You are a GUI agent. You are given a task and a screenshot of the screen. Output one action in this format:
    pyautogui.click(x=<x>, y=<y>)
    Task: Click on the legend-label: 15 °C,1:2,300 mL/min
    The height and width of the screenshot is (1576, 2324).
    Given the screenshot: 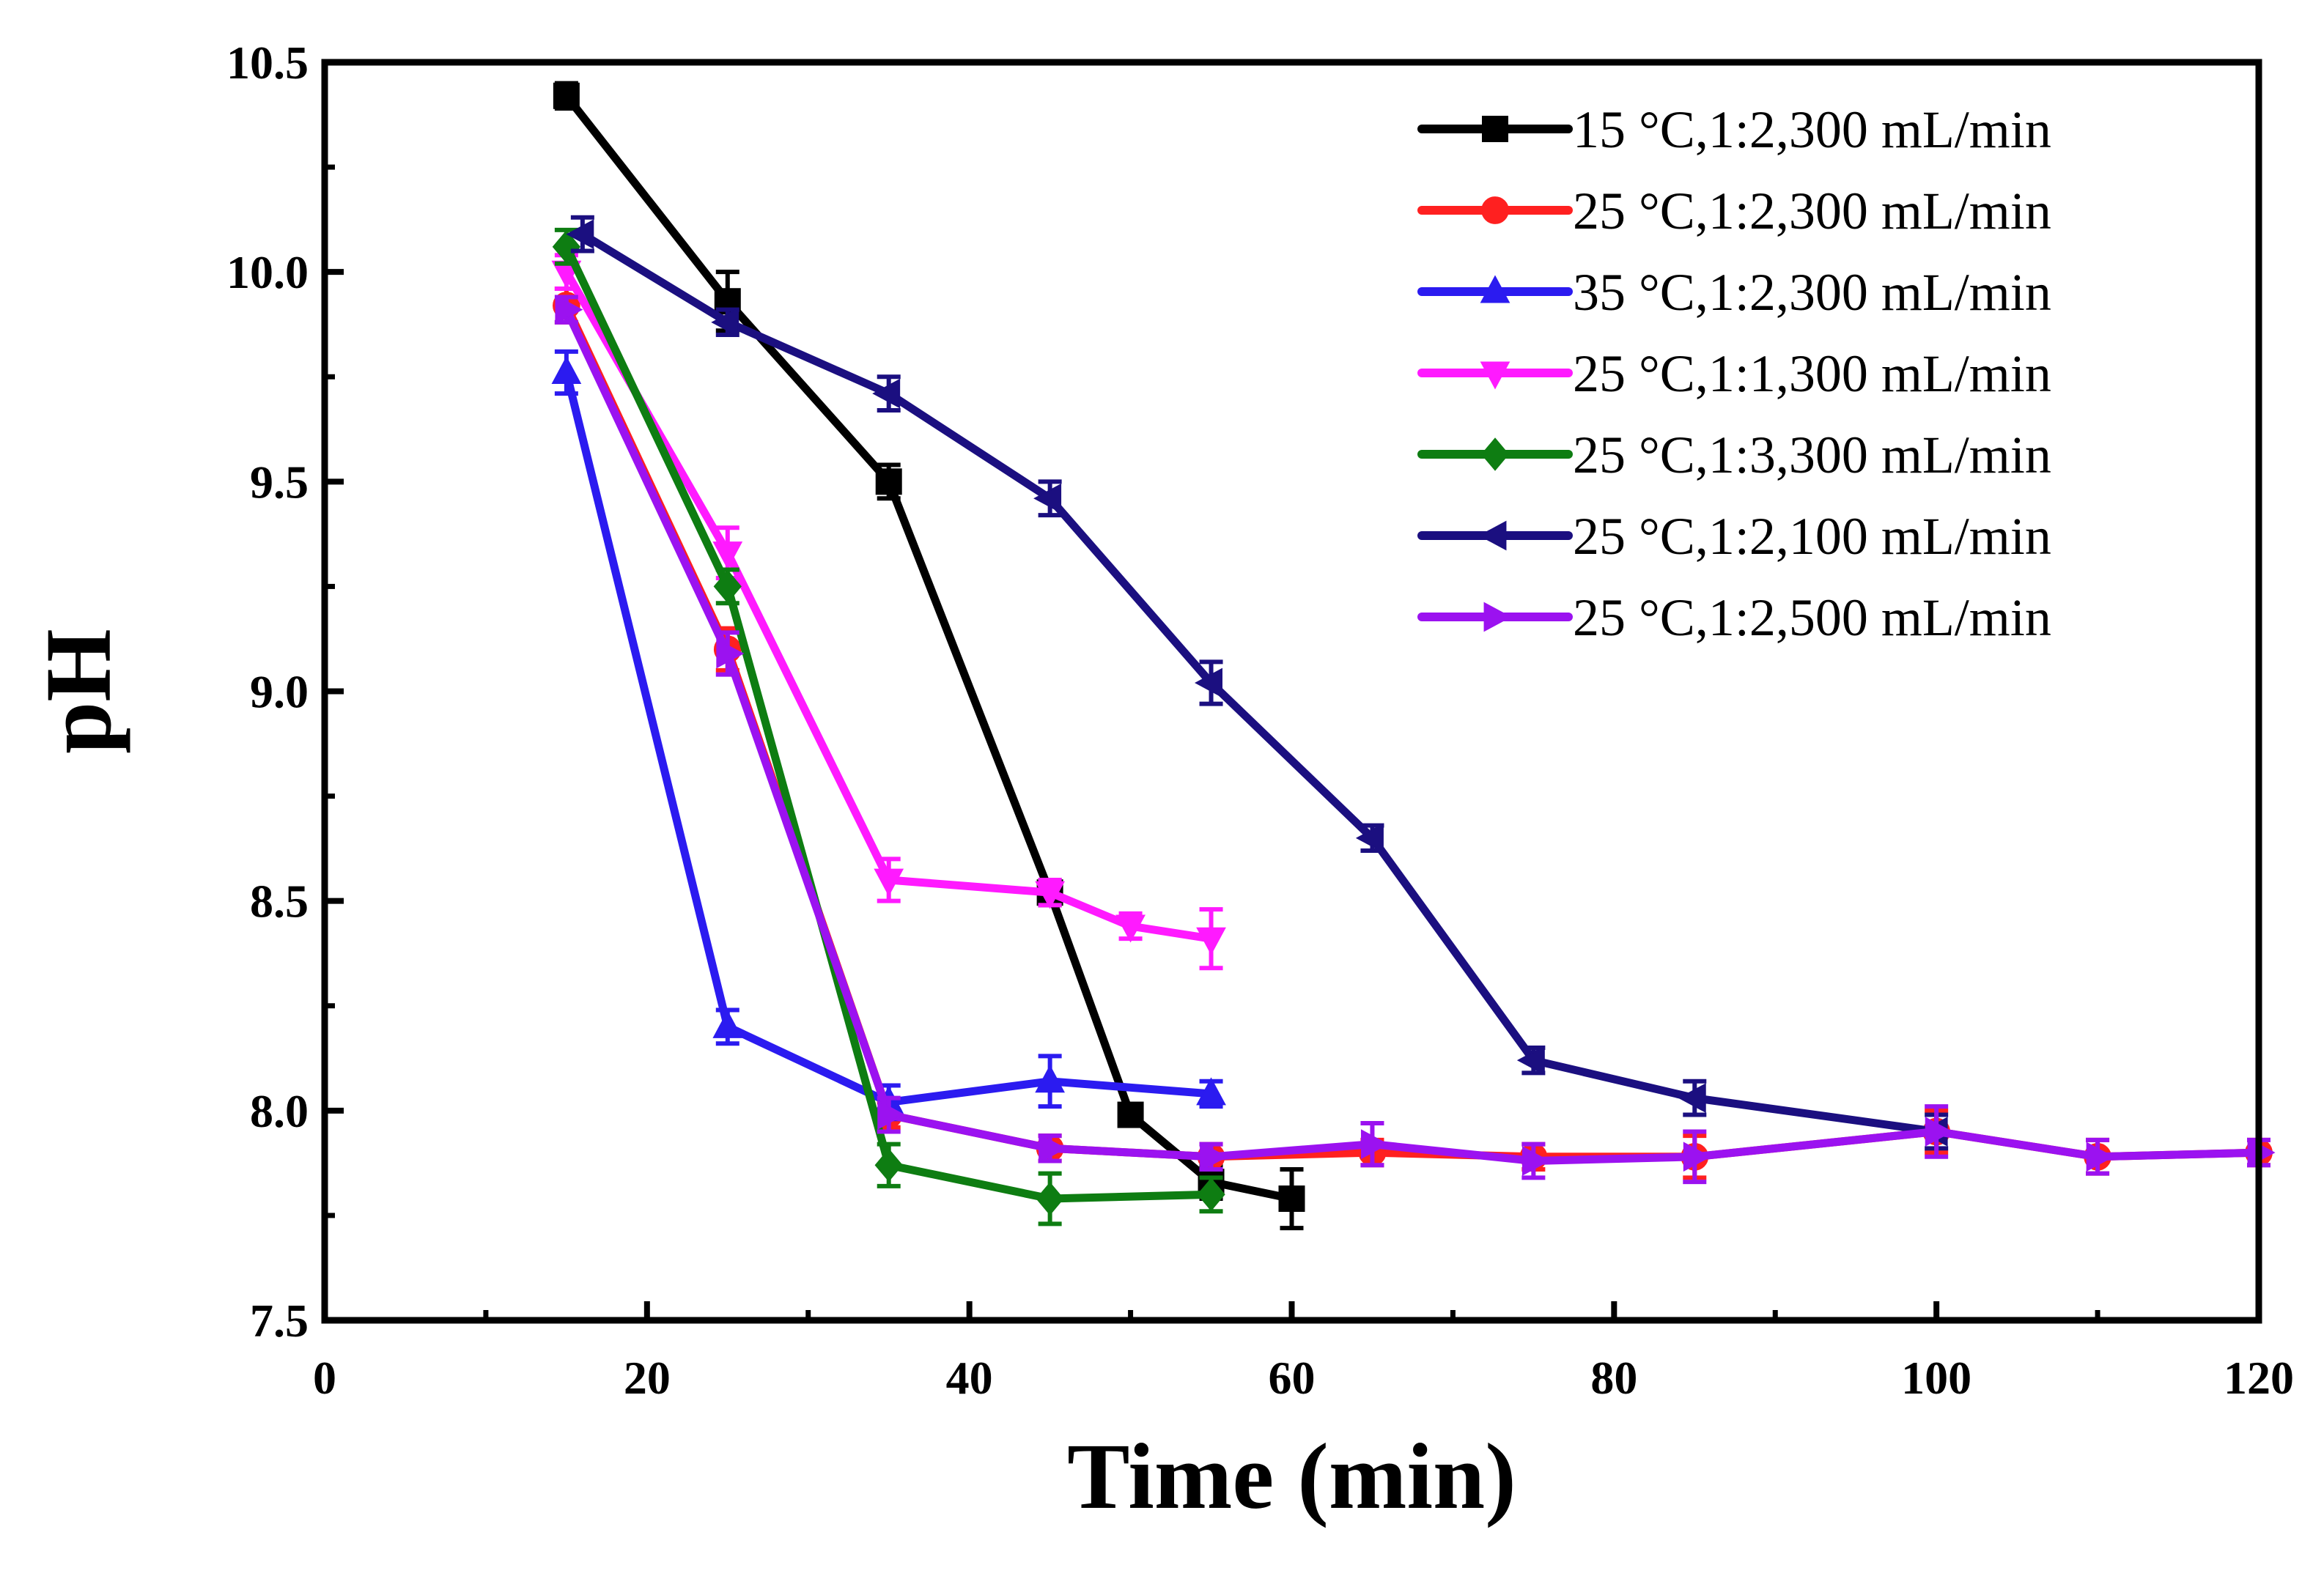 What is the action you would take?
    pyautogui.click(x=1812, y=129)
    